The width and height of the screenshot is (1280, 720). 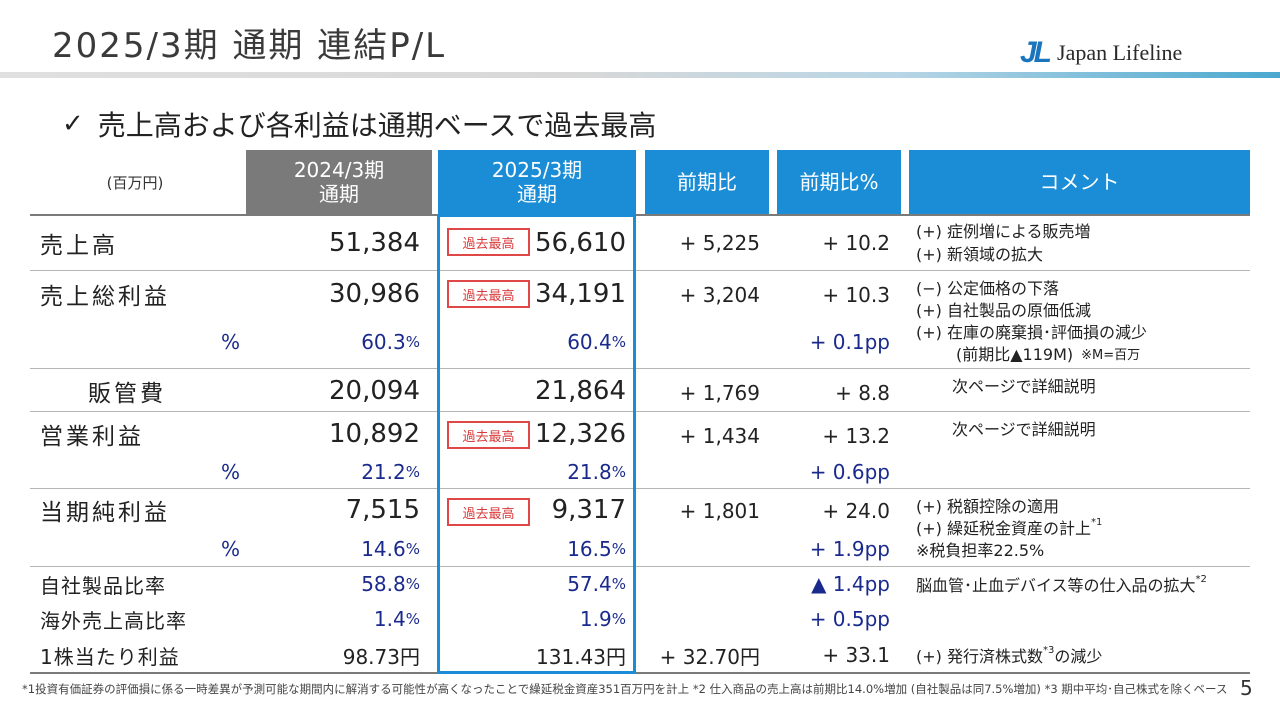 I want to click on sga-diff-pct: + 8.8, so click(x=862, y=393).